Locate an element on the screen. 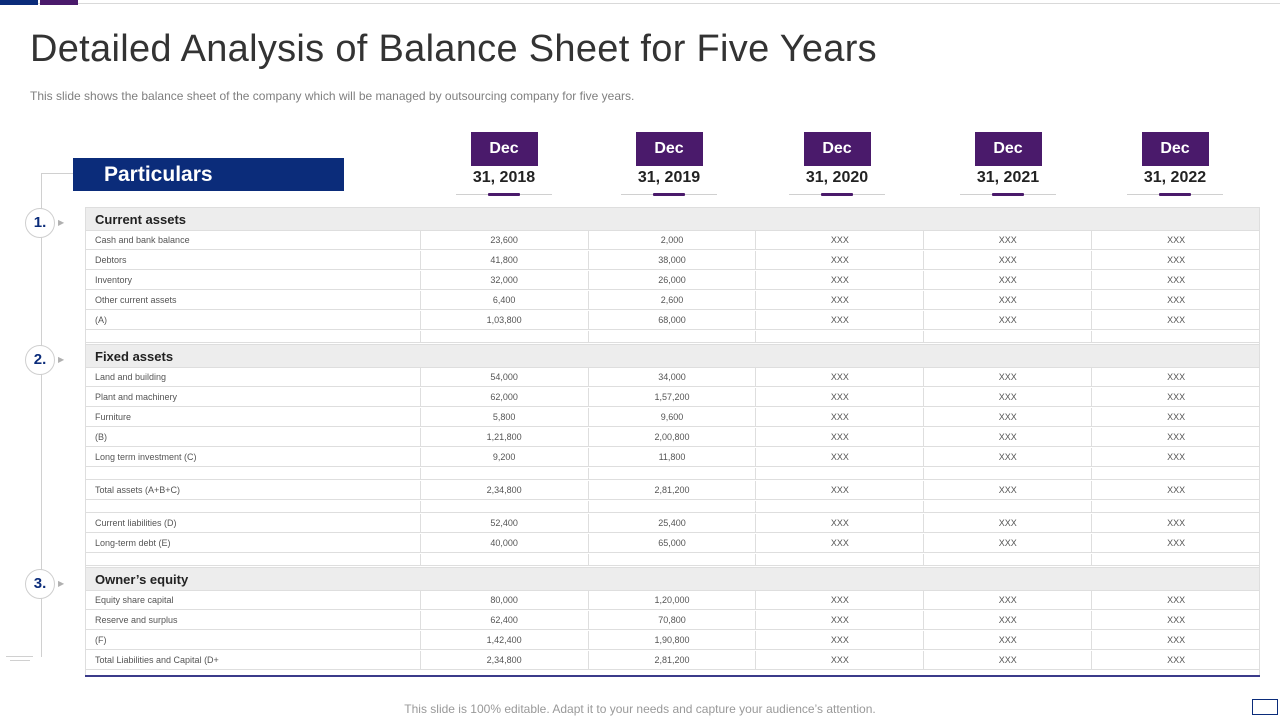 The width and height of the screenshot is (1280, 720). row-value: 52,400 is located at coordinates (505, 523).